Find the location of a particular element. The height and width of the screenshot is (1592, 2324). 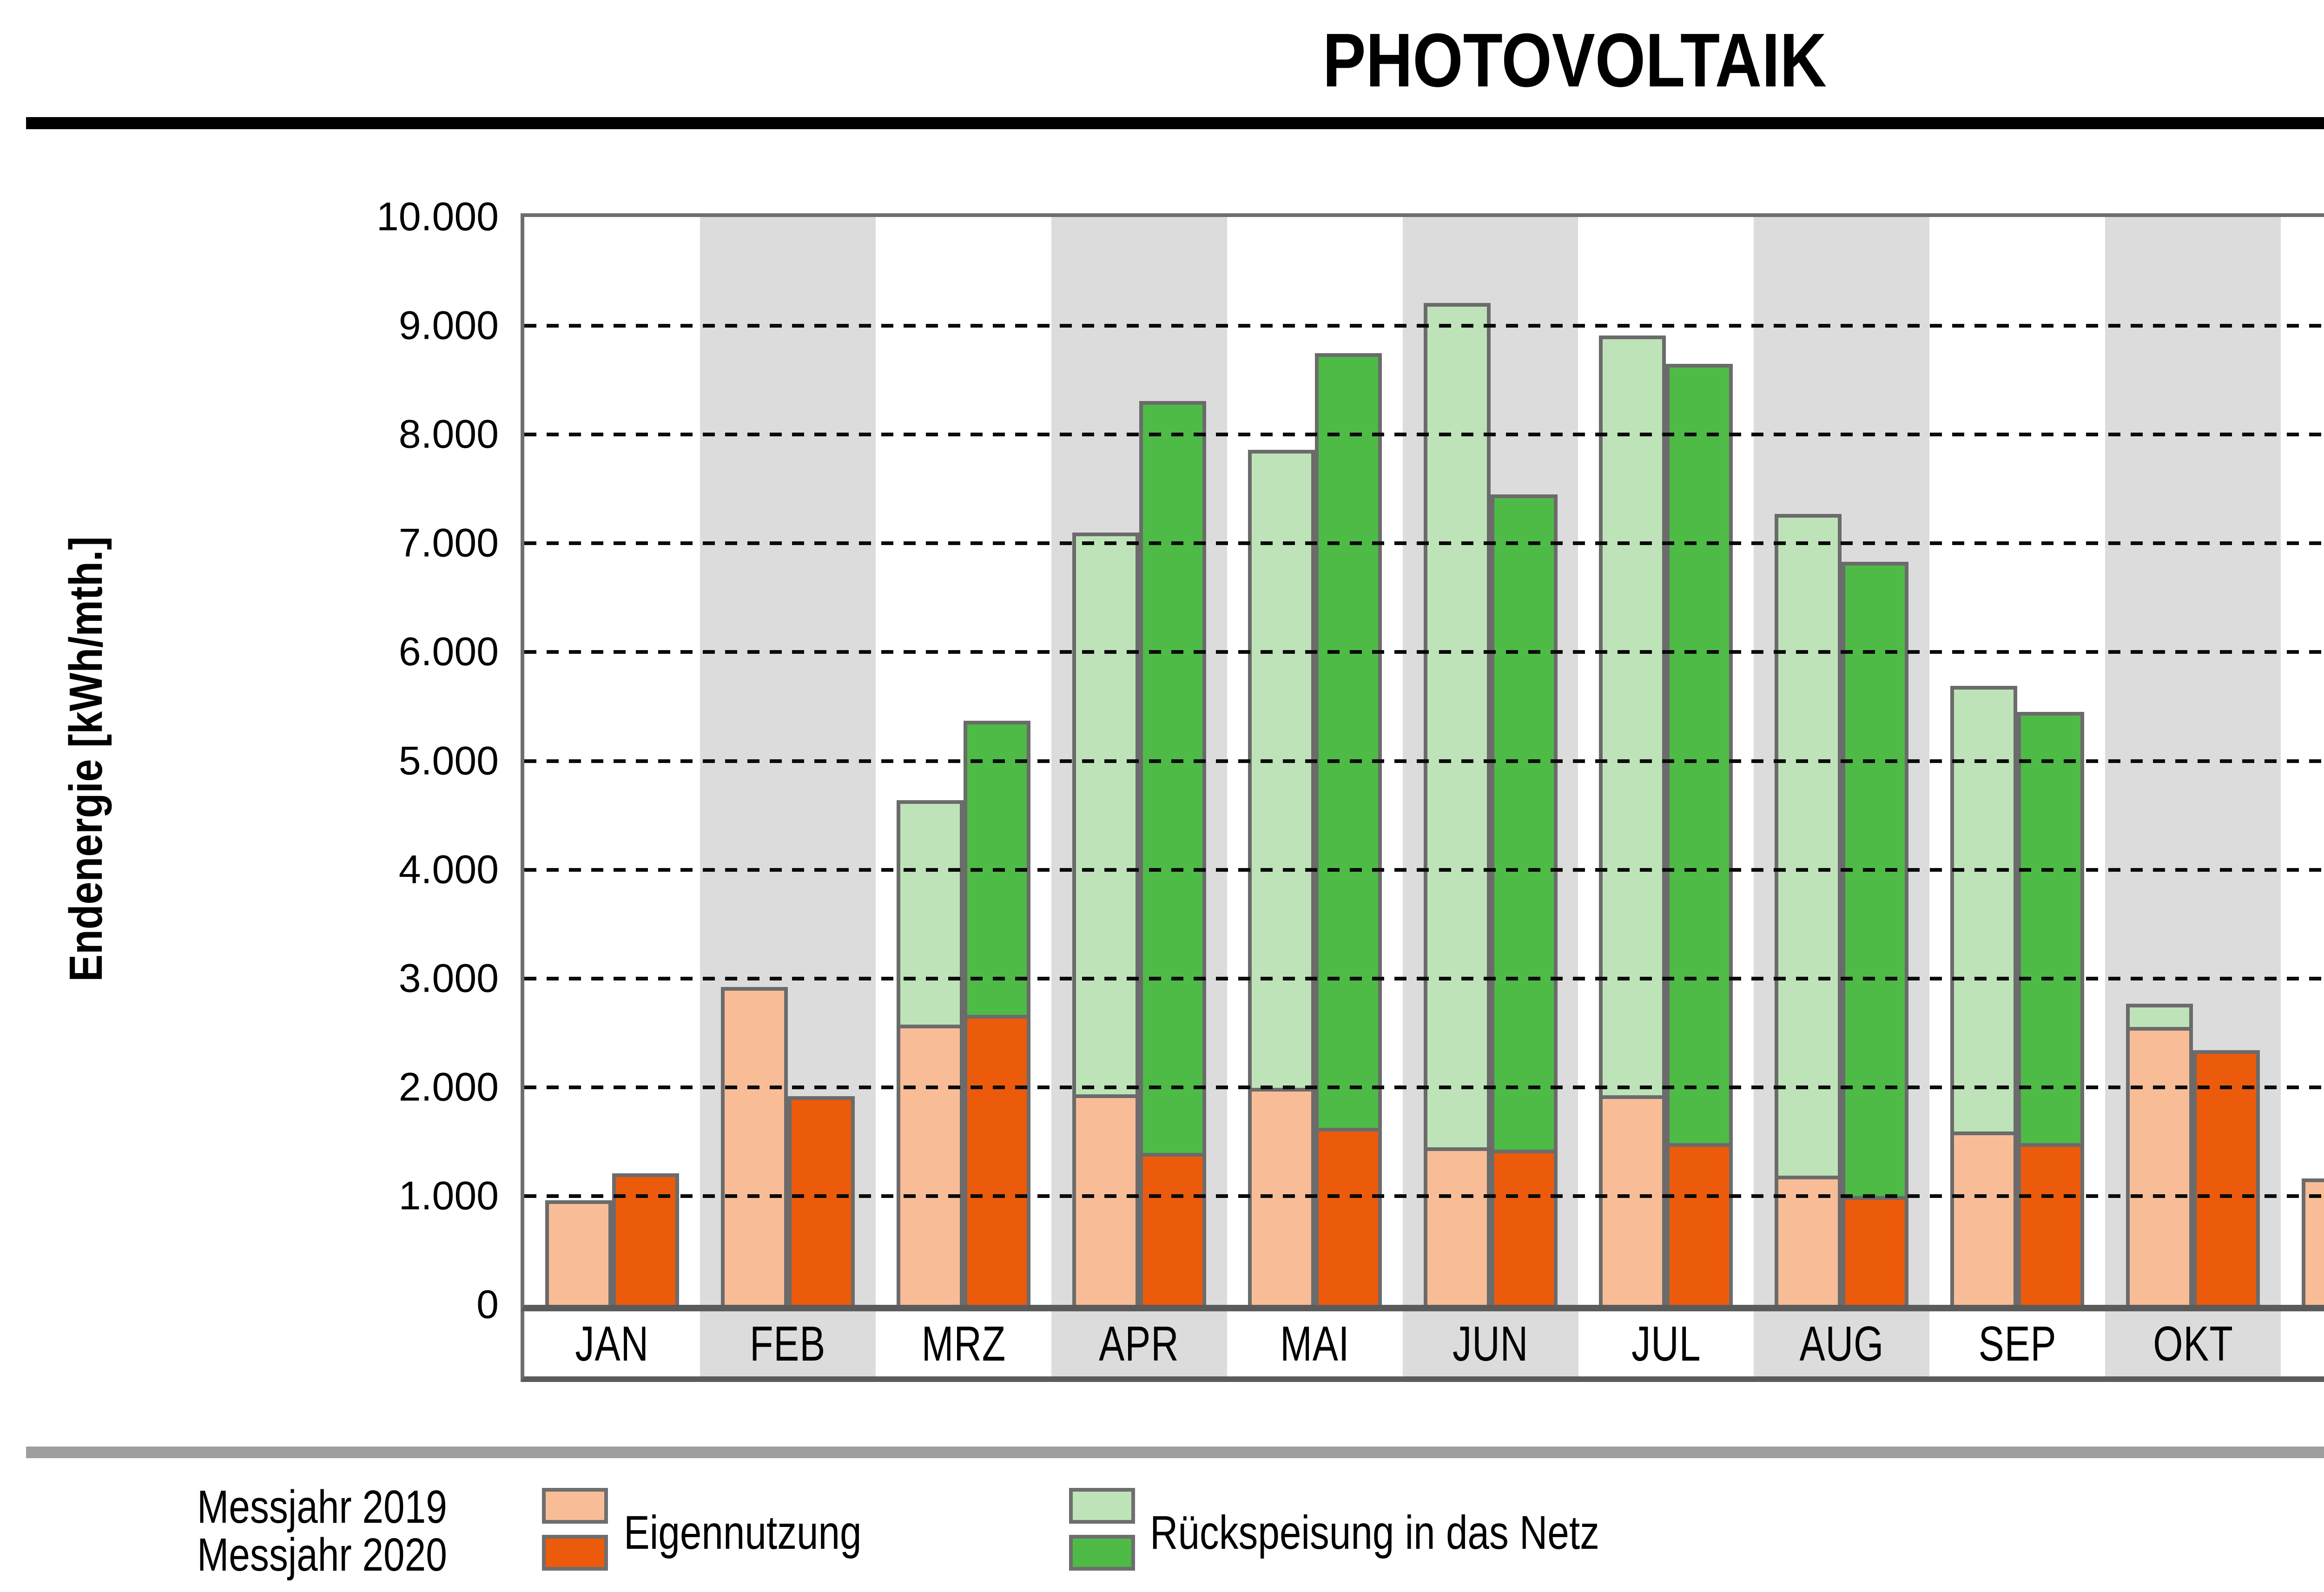

month-label-text: OKT is located at coordinates (2193, 1343).